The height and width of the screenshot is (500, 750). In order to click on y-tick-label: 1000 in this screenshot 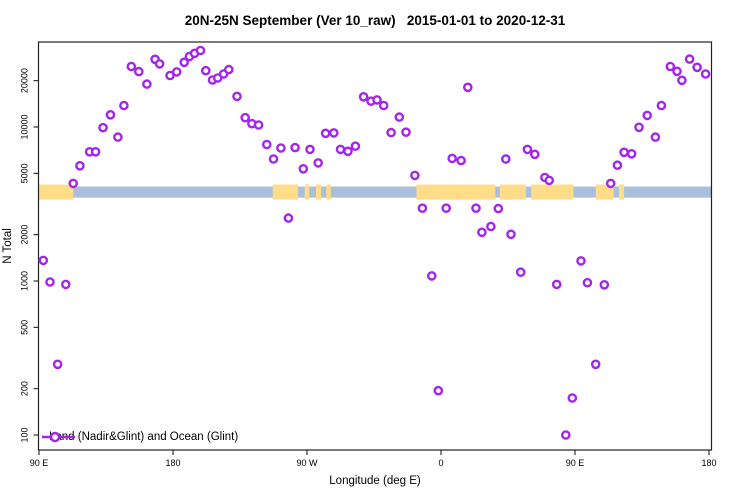, I will do `click(24, 281)`.